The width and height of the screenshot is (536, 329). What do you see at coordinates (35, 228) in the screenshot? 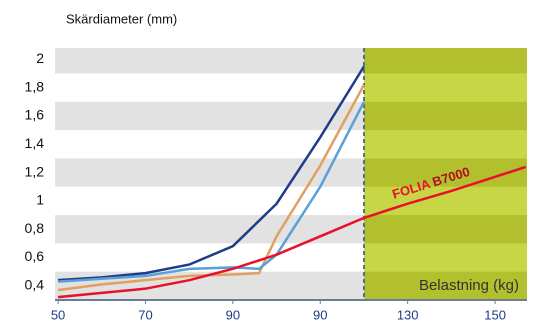
I see `y-tick-label: 0,8` at bounding box center [35, 228].